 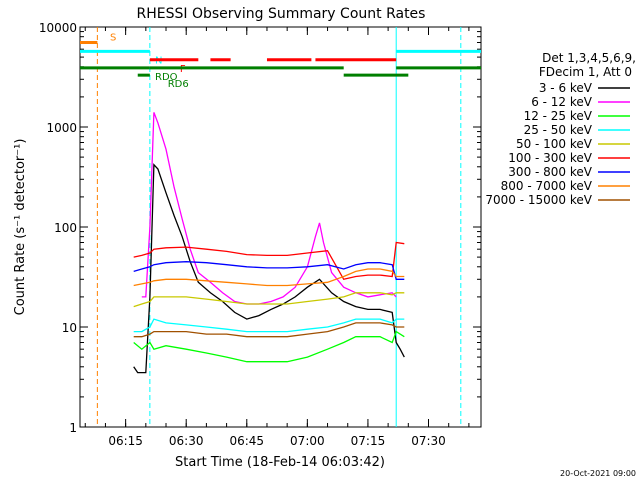 I want to click on x-tick-label: 07:15, so click(x=368, y=441).